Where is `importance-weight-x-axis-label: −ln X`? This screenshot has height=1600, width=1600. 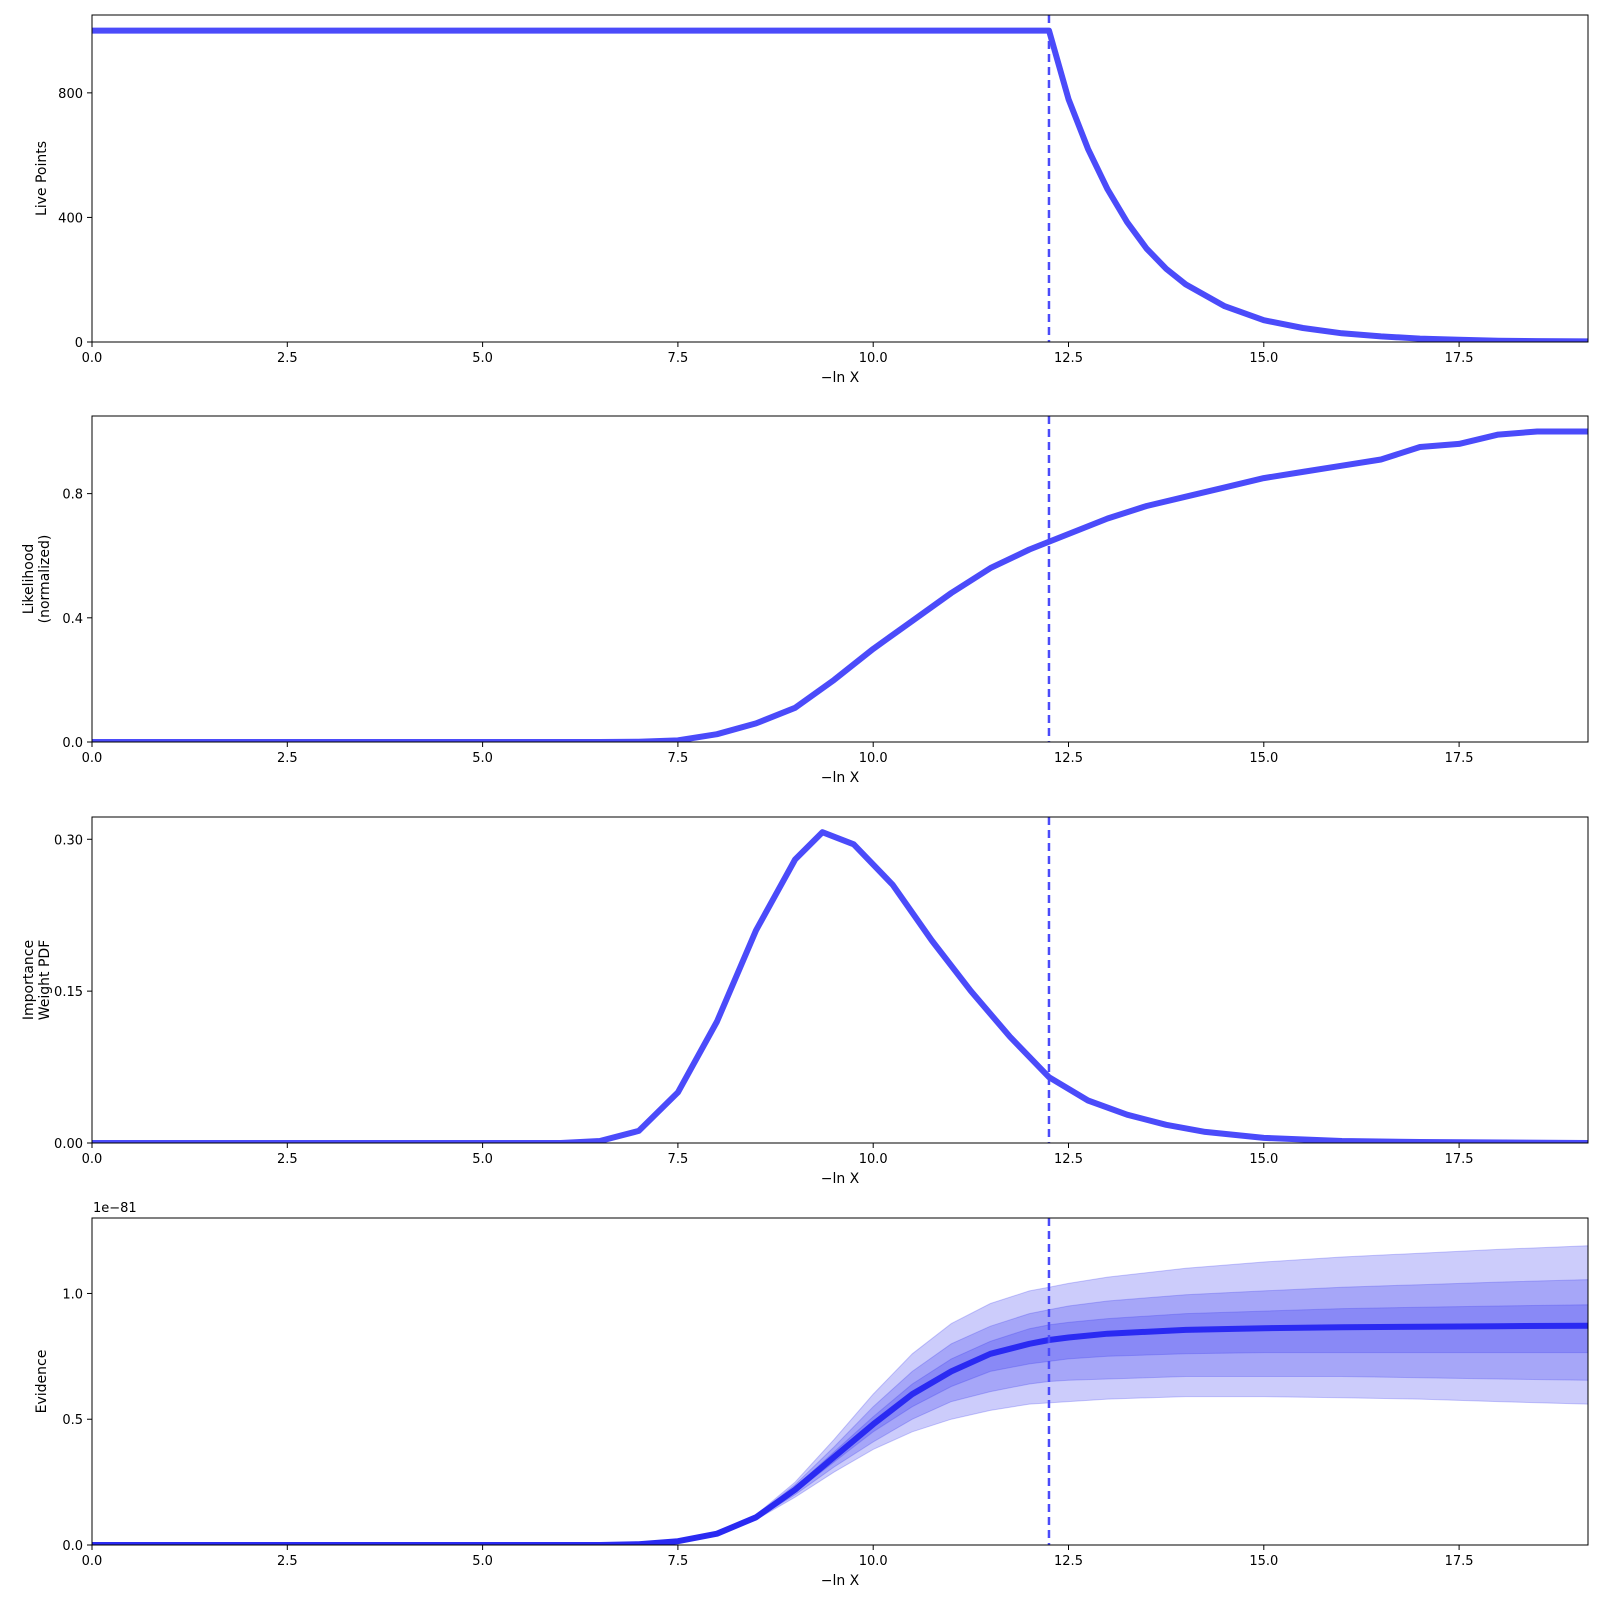 importance-weight-x-axis-label: −ln X is located at coordinates (840, 1179).